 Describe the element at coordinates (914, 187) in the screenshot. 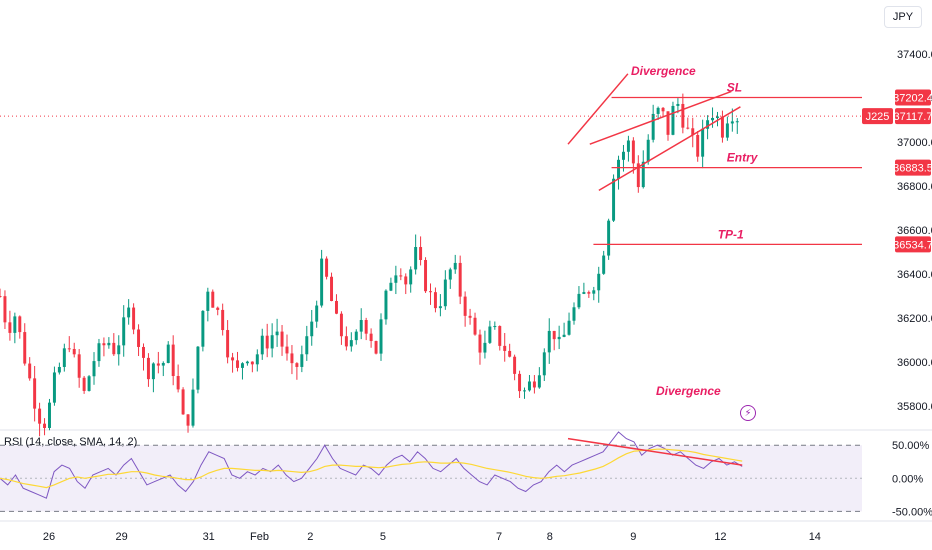

I see `price-tick-label: 36800.0` at that location.